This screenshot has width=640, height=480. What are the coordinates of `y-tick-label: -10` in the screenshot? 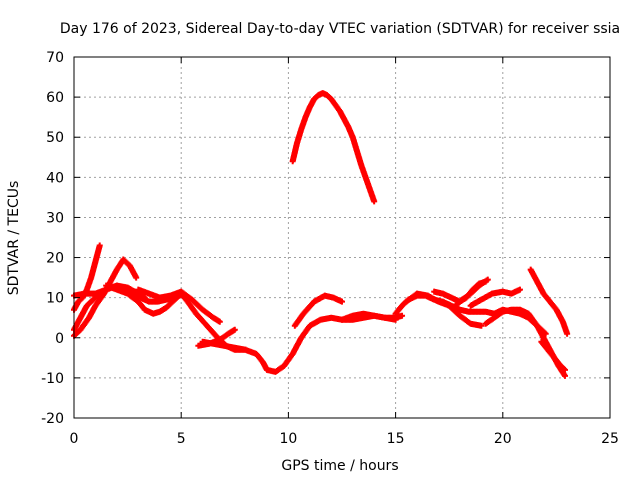 It's located at (52, 379).